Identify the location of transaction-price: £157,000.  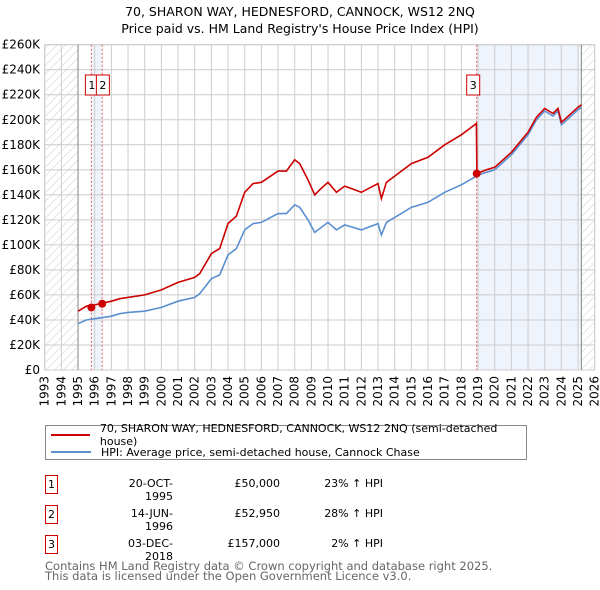
(254, 543).